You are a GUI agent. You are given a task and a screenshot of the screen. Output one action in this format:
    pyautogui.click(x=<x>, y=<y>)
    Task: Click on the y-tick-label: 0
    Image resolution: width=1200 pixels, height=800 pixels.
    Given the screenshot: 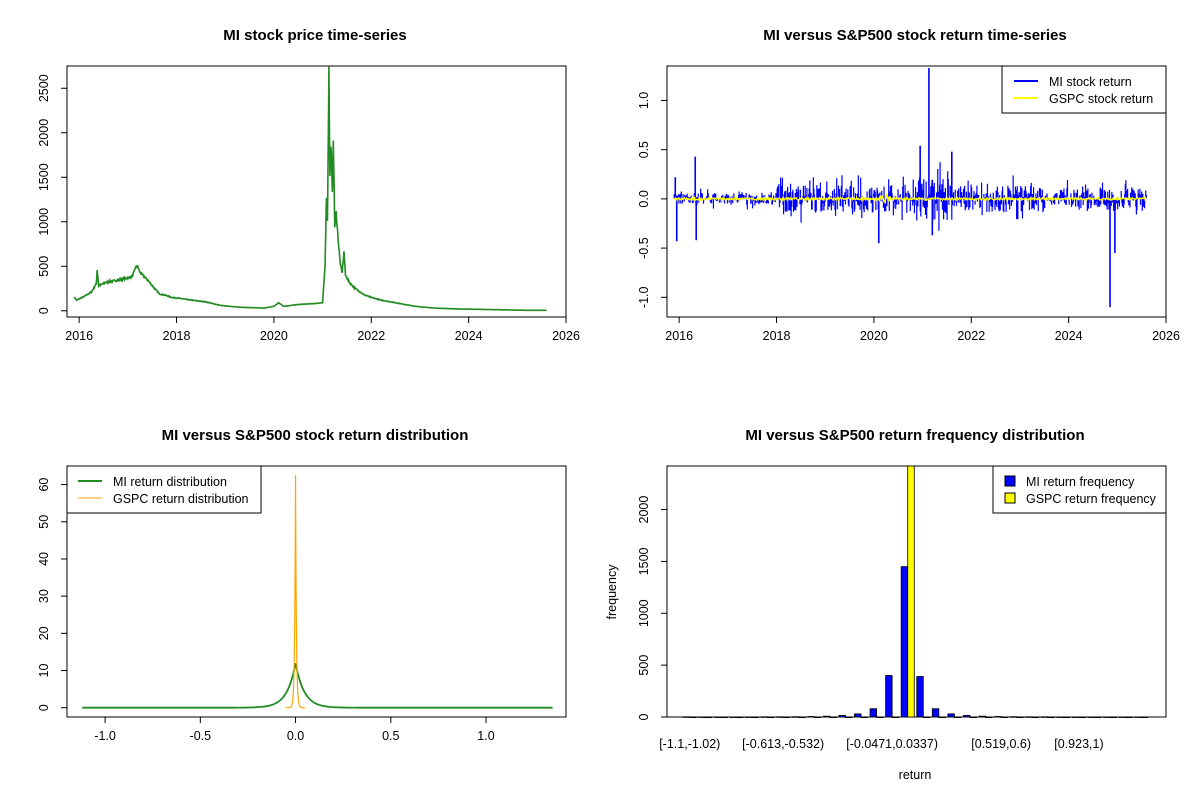 What is the action you would take?
    pyautogui.click(x=44, y=707)
    